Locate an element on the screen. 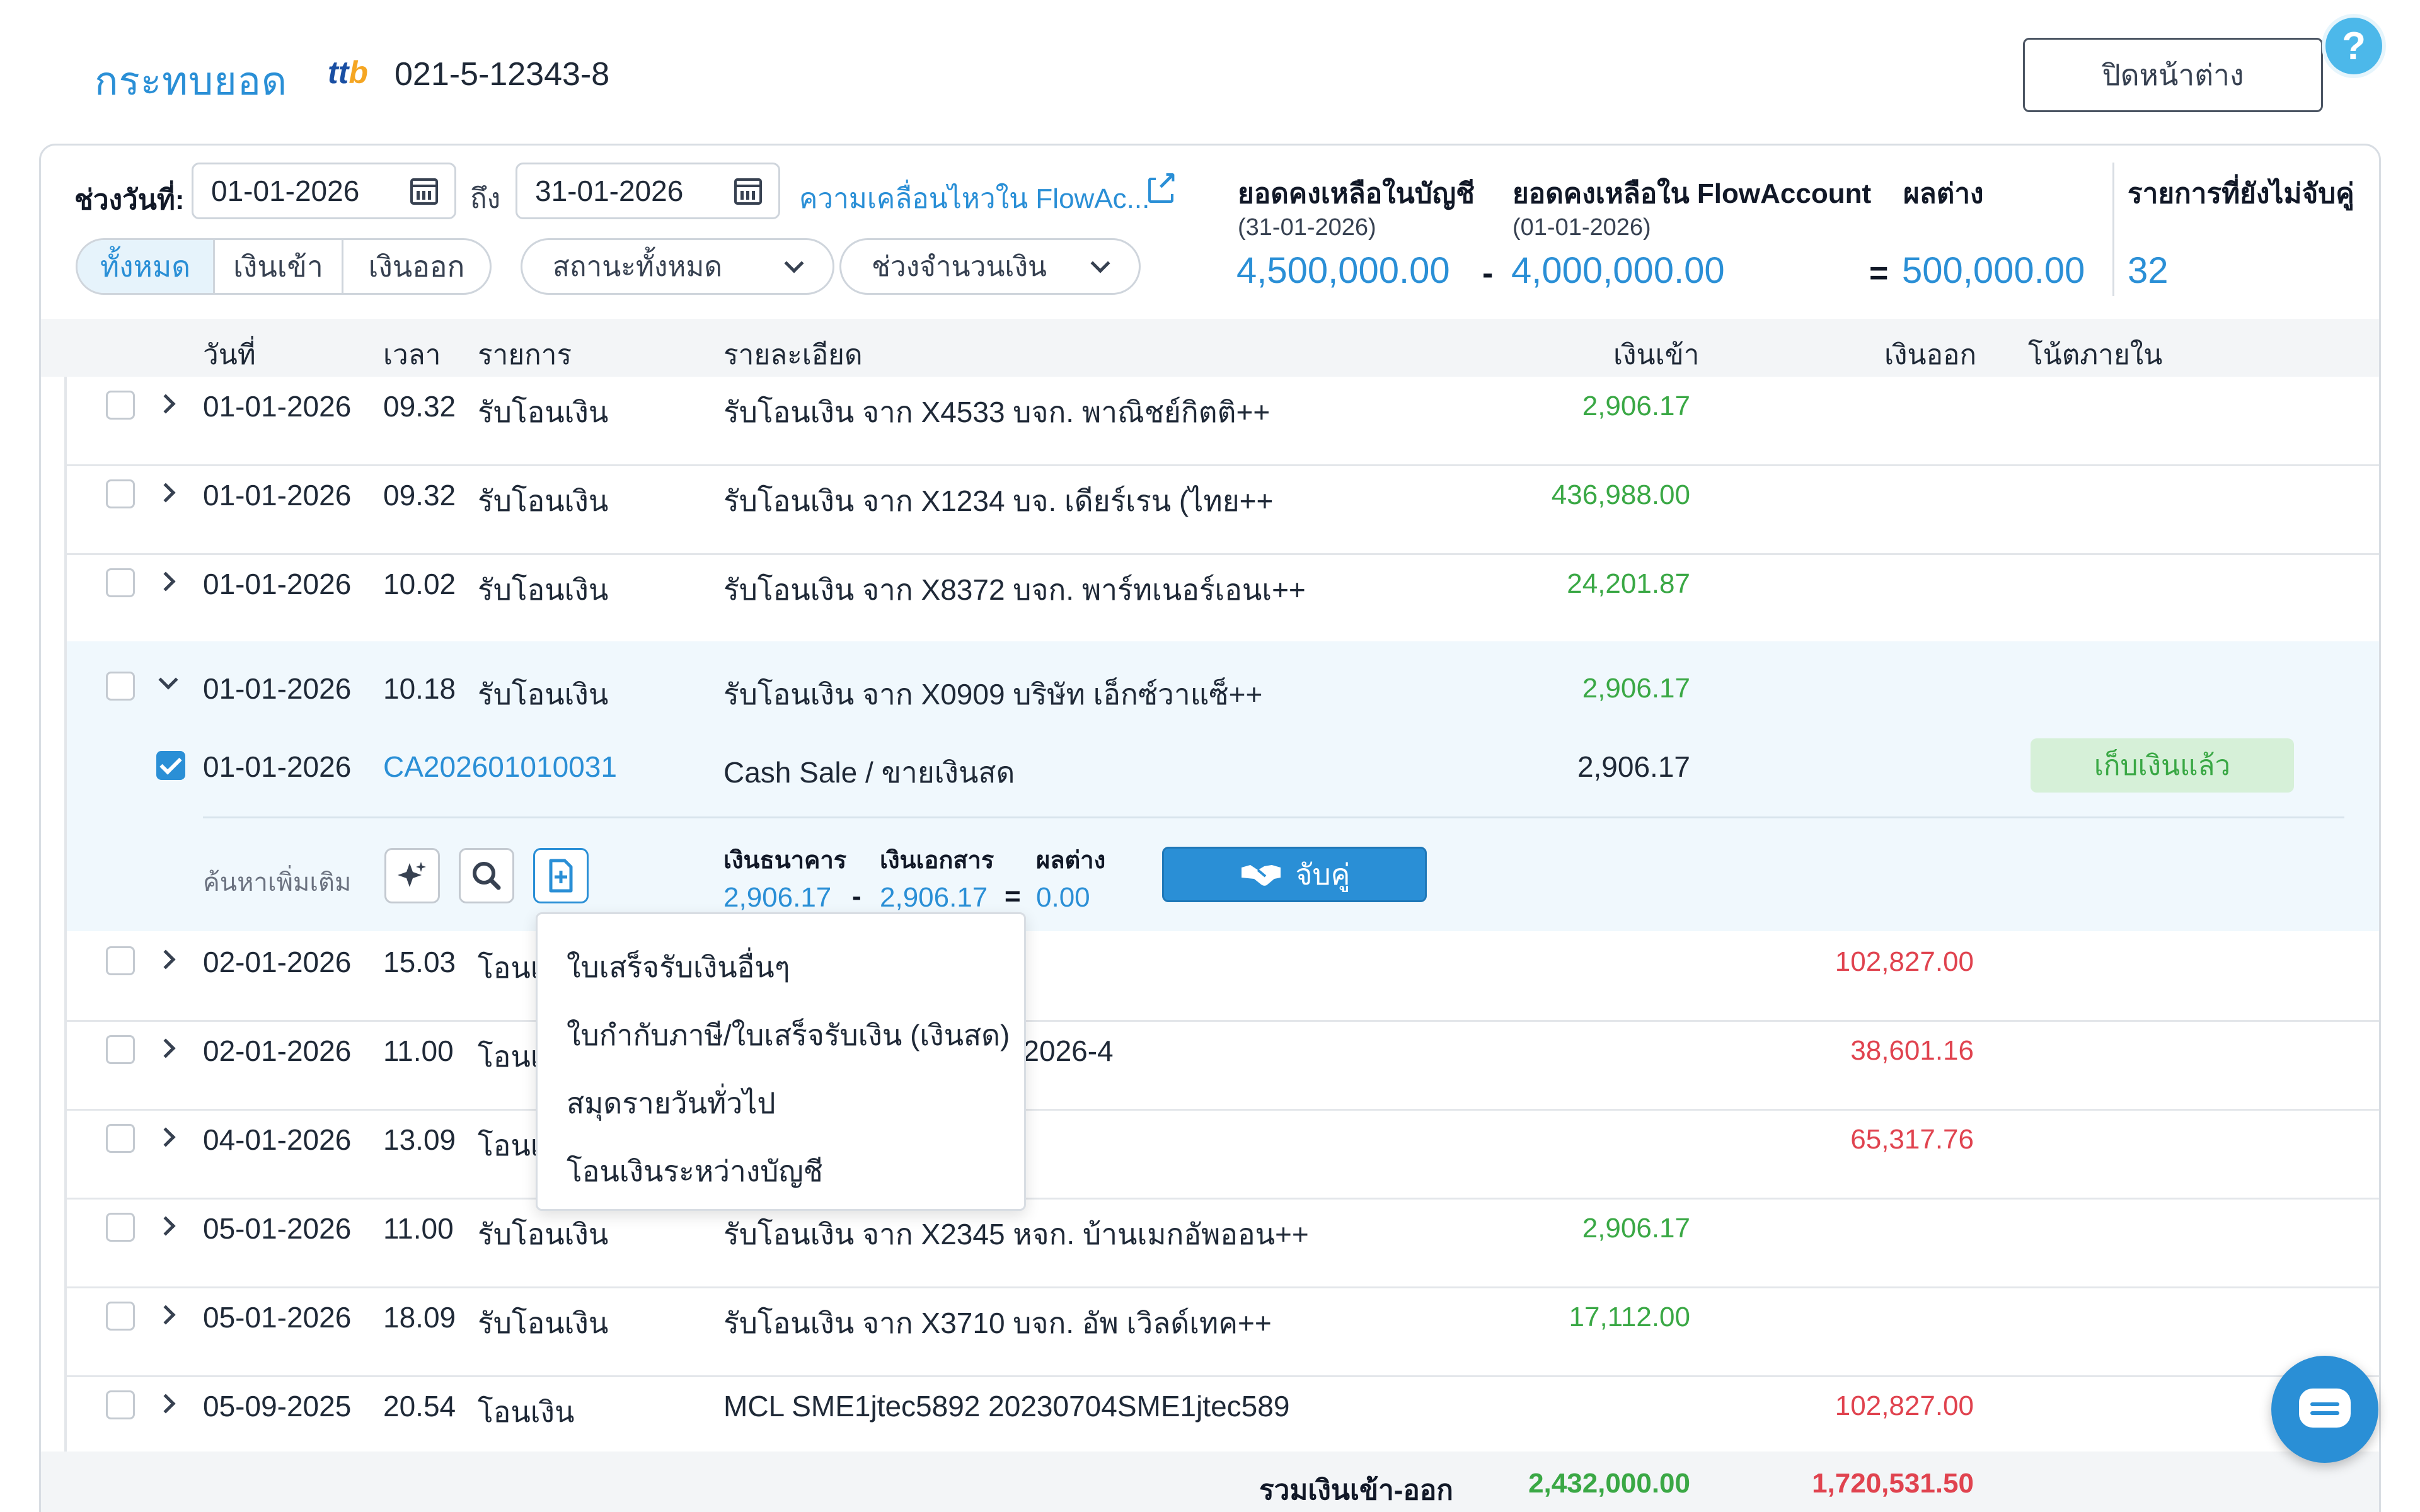 This screenshot has height=1512, width=2420. chat-button is located at coordinates (2325, 1409).